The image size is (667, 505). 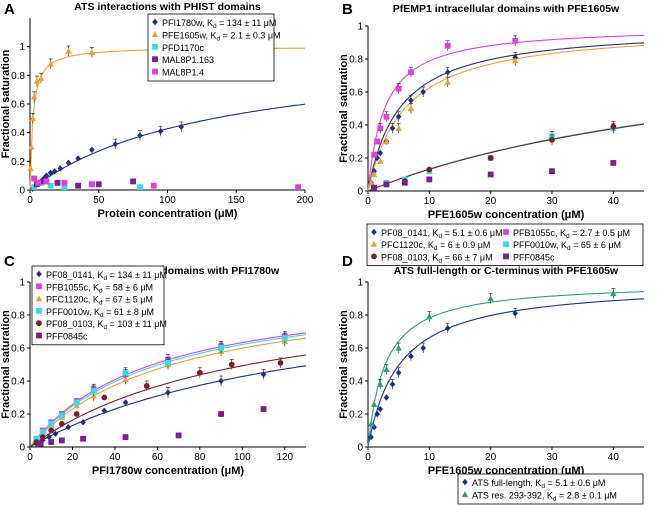 I want to click on legend-item: PFF0010w, Kd = 65 ± 6 μM, so click(x=562, y=246).